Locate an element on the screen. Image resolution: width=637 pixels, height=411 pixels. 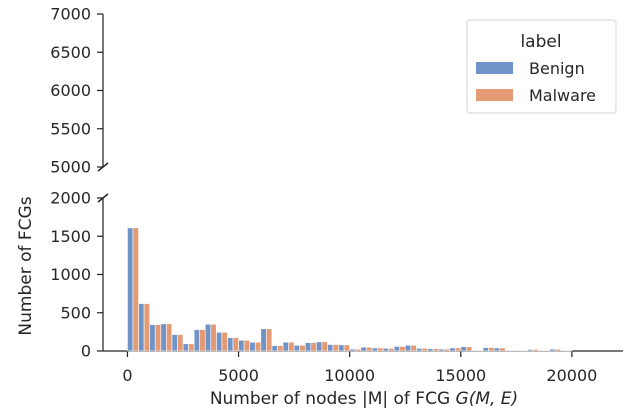
y-tick-label: 0 is located at coordinates (86, 351).